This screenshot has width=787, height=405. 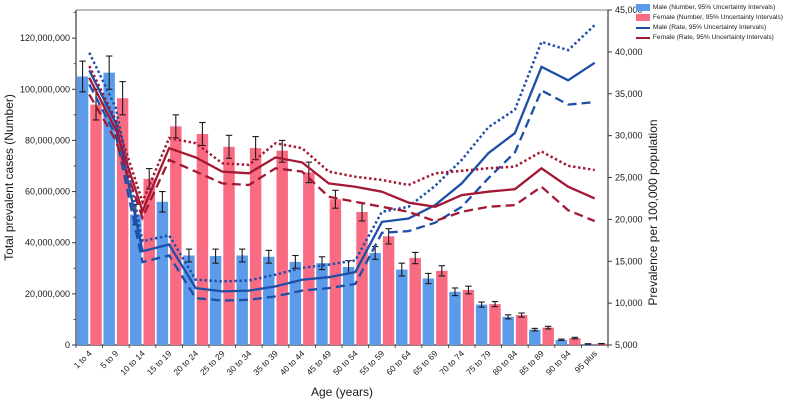 What do you see at coordinates (653, 212) in the screenshot?
I see `y-right-axis-title: Prevalence per 100,000 population` at bounding box center [653, 212].